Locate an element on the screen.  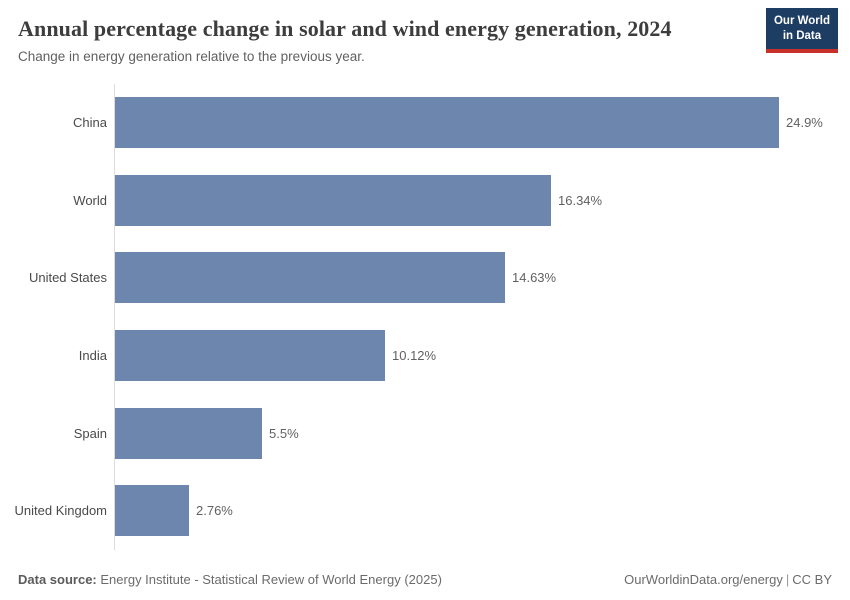
bar-row: 16.34% is located at coordinates (473, 201).